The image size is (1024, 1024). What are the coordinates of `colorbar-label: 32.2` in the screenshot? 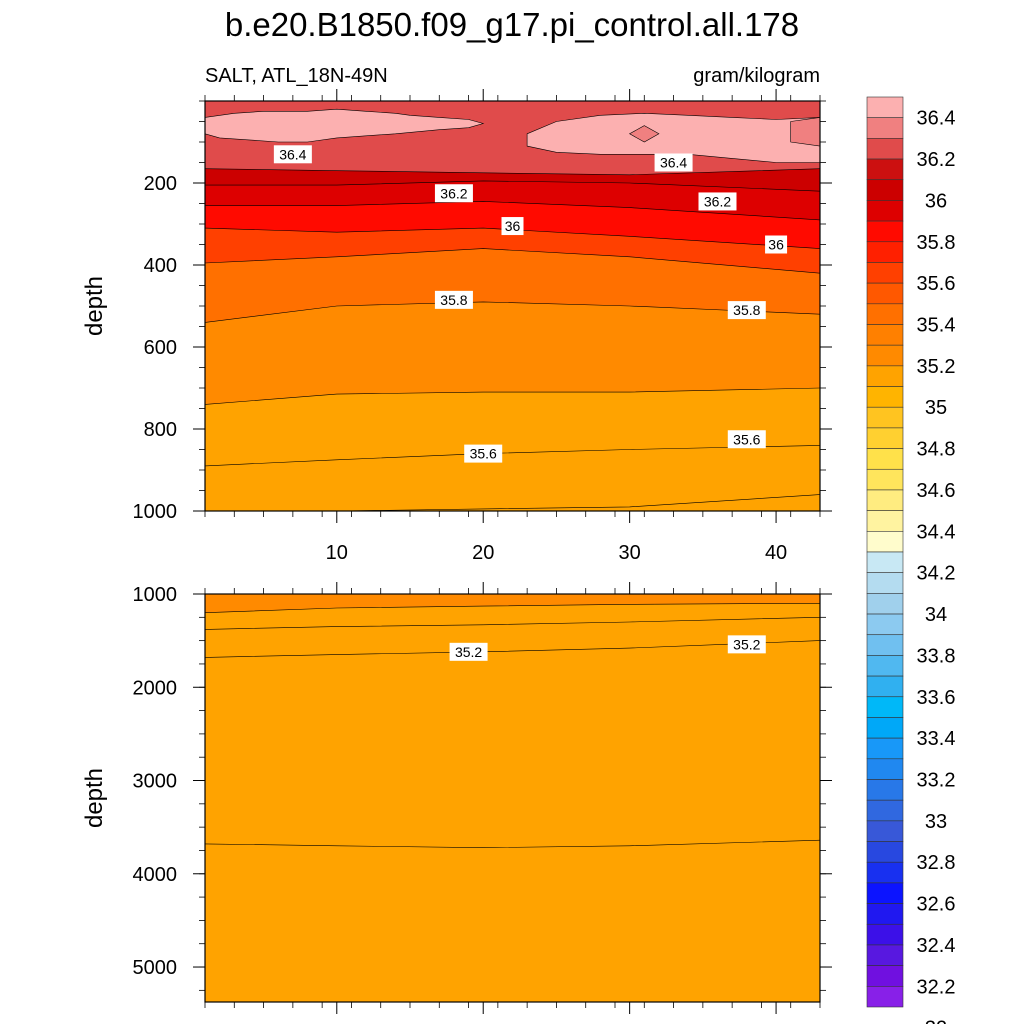 It's located at (936, 987).